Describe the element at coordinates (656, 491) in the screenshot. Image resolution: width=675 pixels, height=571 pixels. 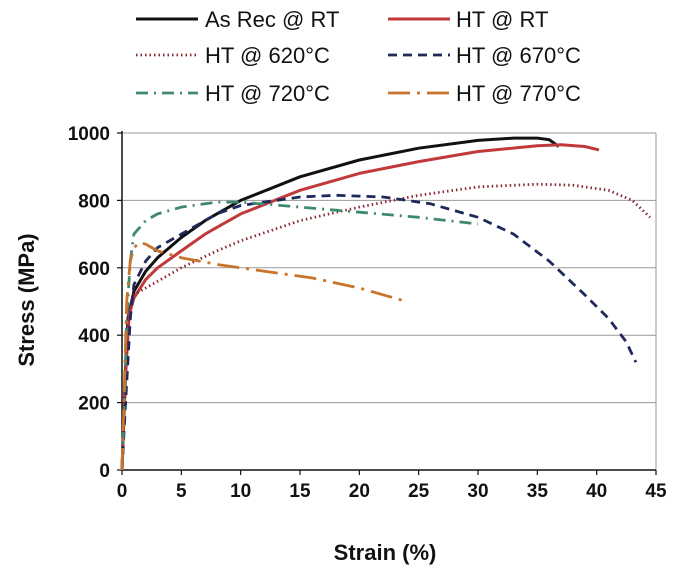
I see `x-tick-label: 45` at that location.